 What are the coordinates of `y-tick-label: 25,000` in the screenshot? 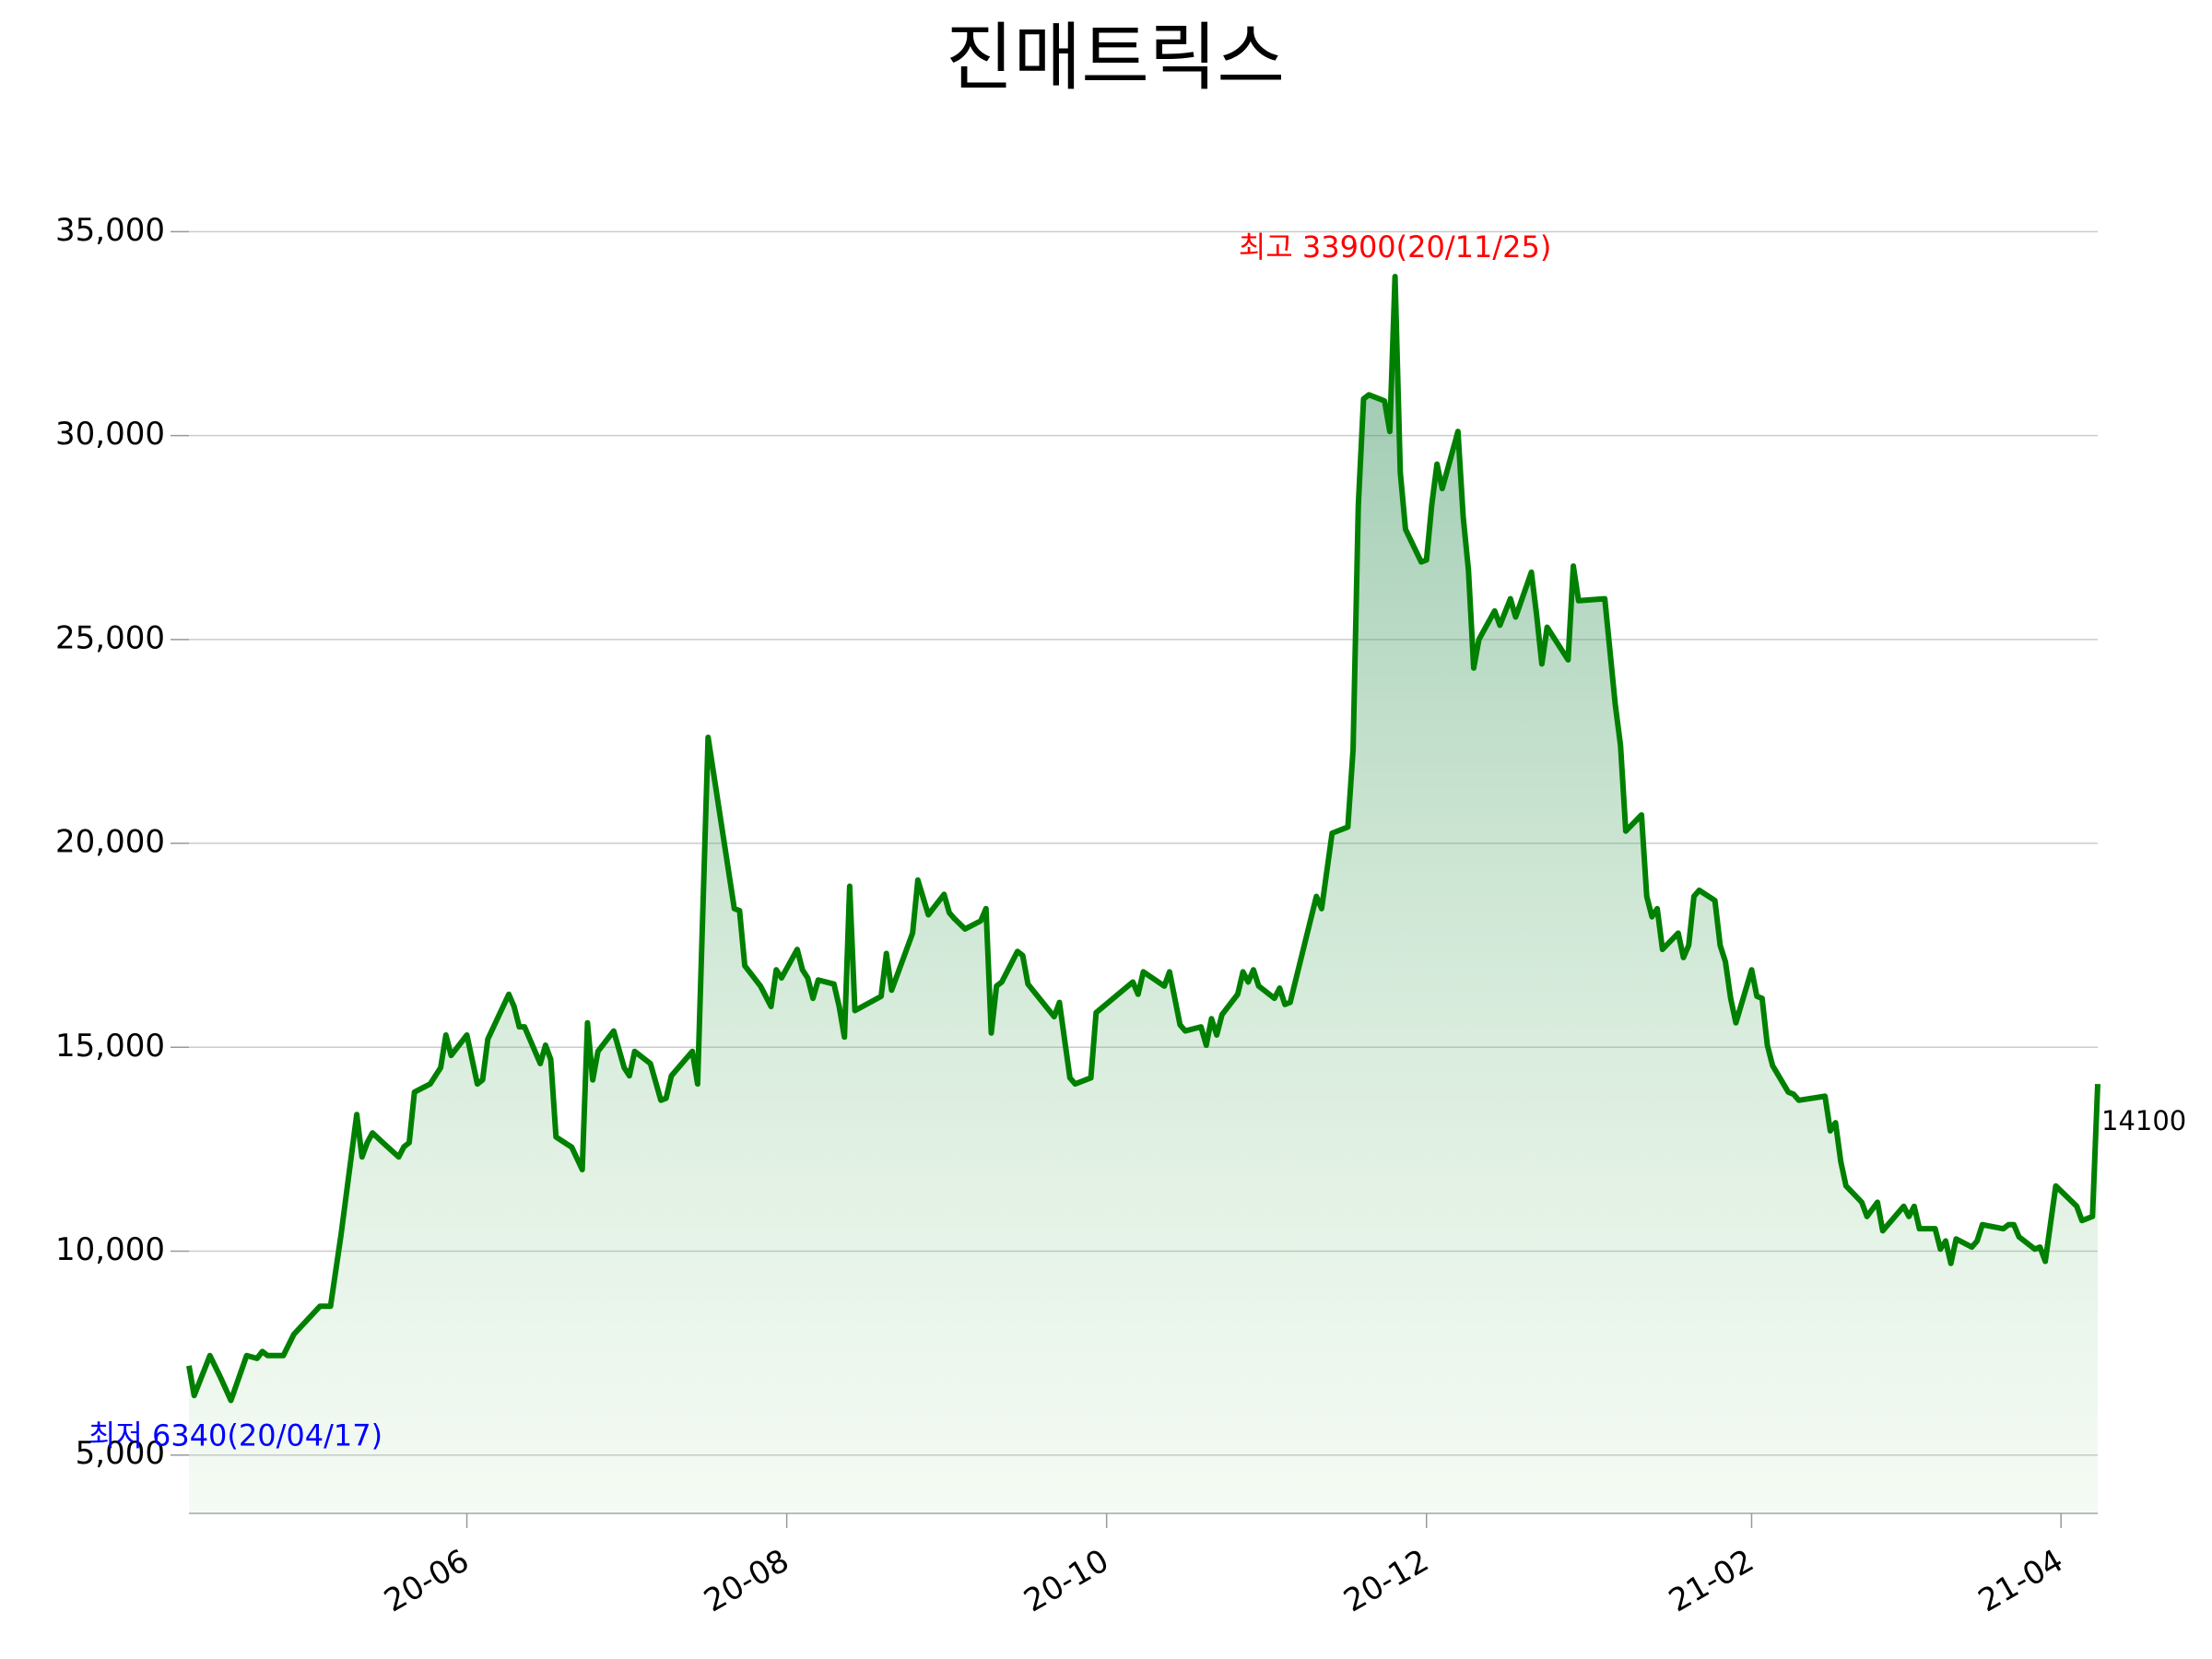 It's located at (110, 637).